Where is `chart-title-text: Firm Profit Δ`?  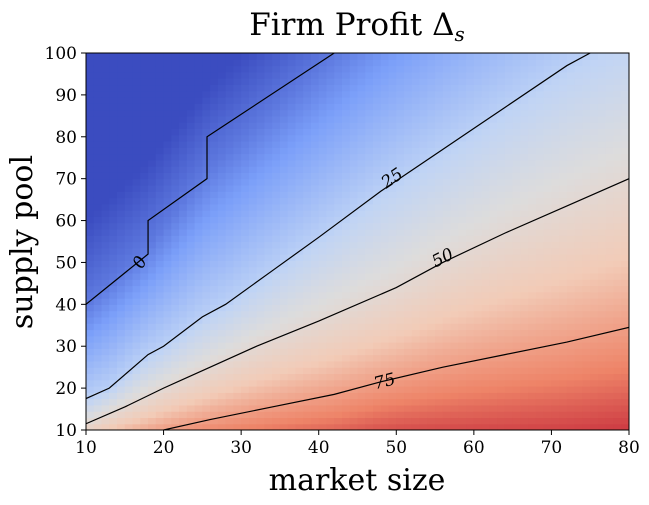
chart-title-text: Firm Profit Δ is located at coordinates (351, 25).